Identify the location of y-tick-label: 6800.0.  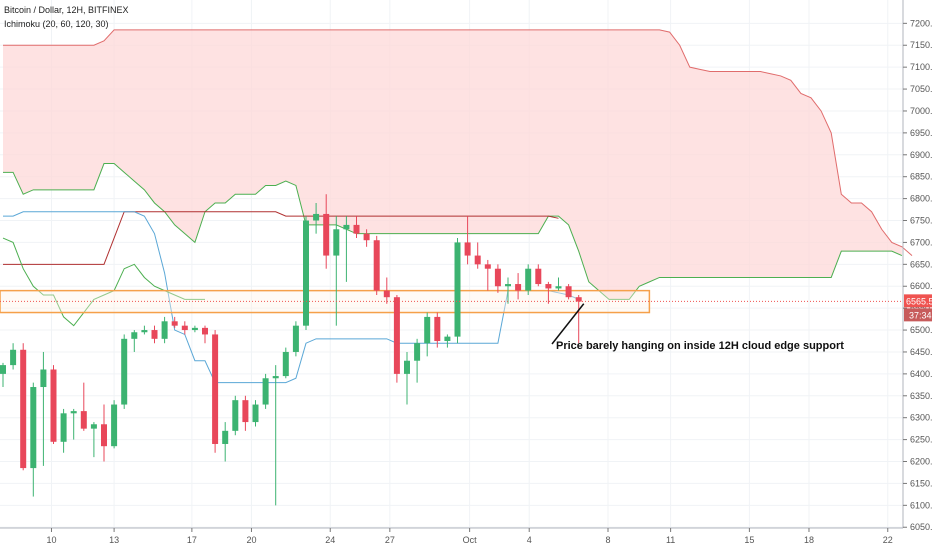
(921, 199).